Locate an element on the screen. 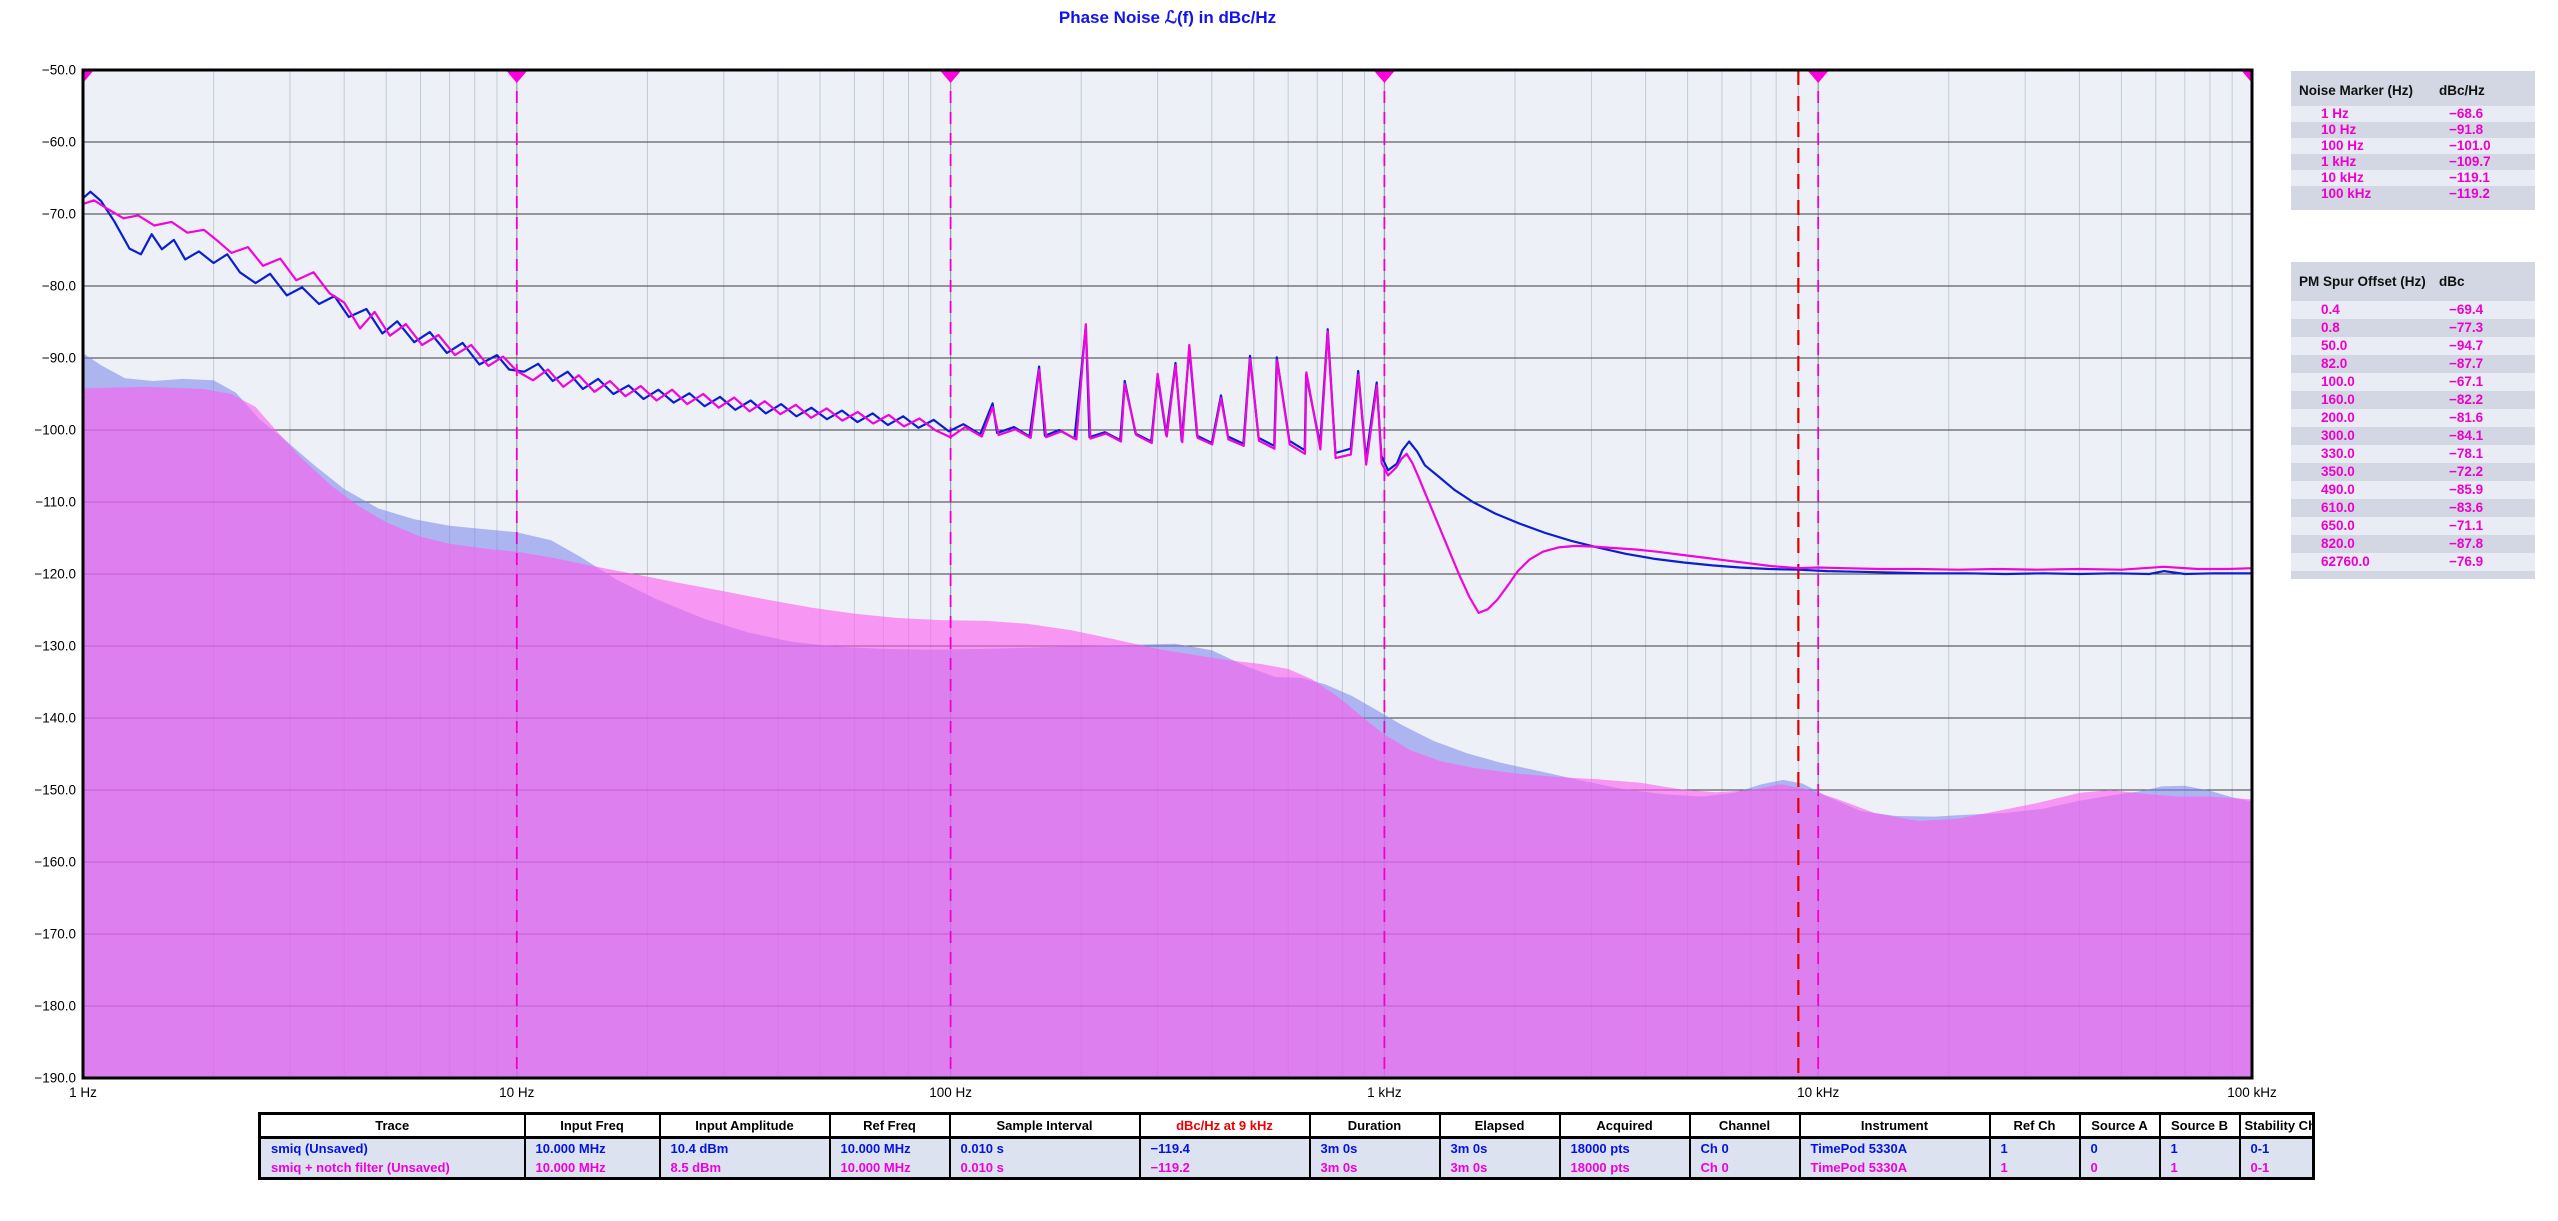 The image size is (2558, 1221). svg-text: 1 Hz is located at coordinates (83, 1092).